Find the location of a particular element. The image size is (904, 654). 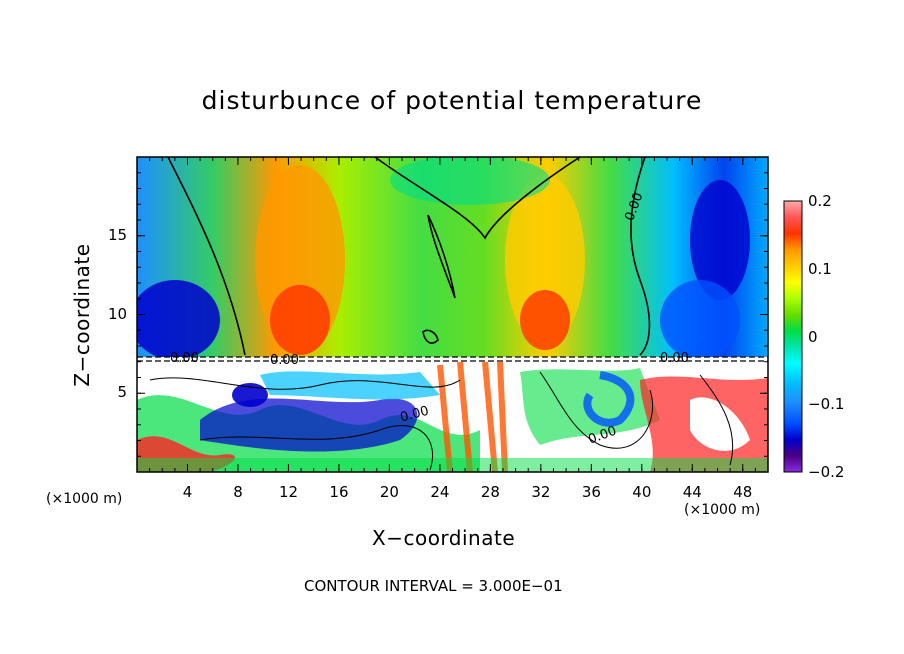

colorbar-tick-label: 0.1 is located at coordinates (820, 268).